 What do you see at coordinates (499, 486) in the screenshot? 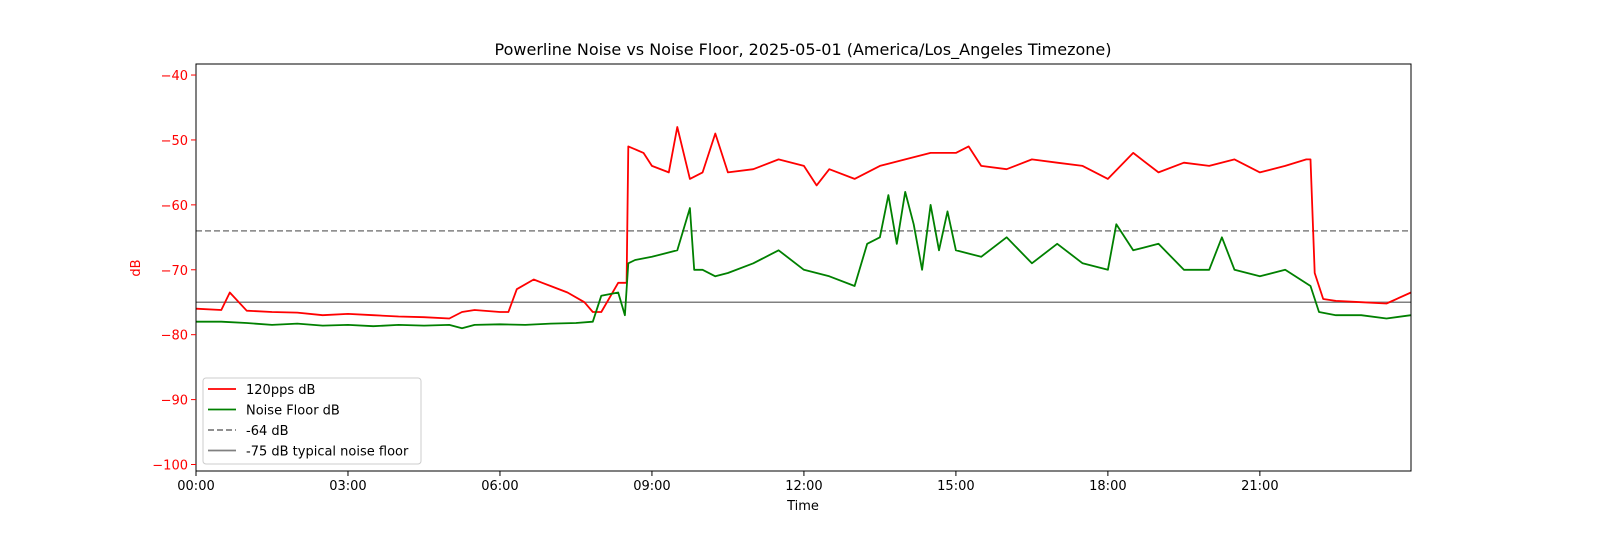
I see `x-tick-label: 06:00` at bounding box center [499, 486].